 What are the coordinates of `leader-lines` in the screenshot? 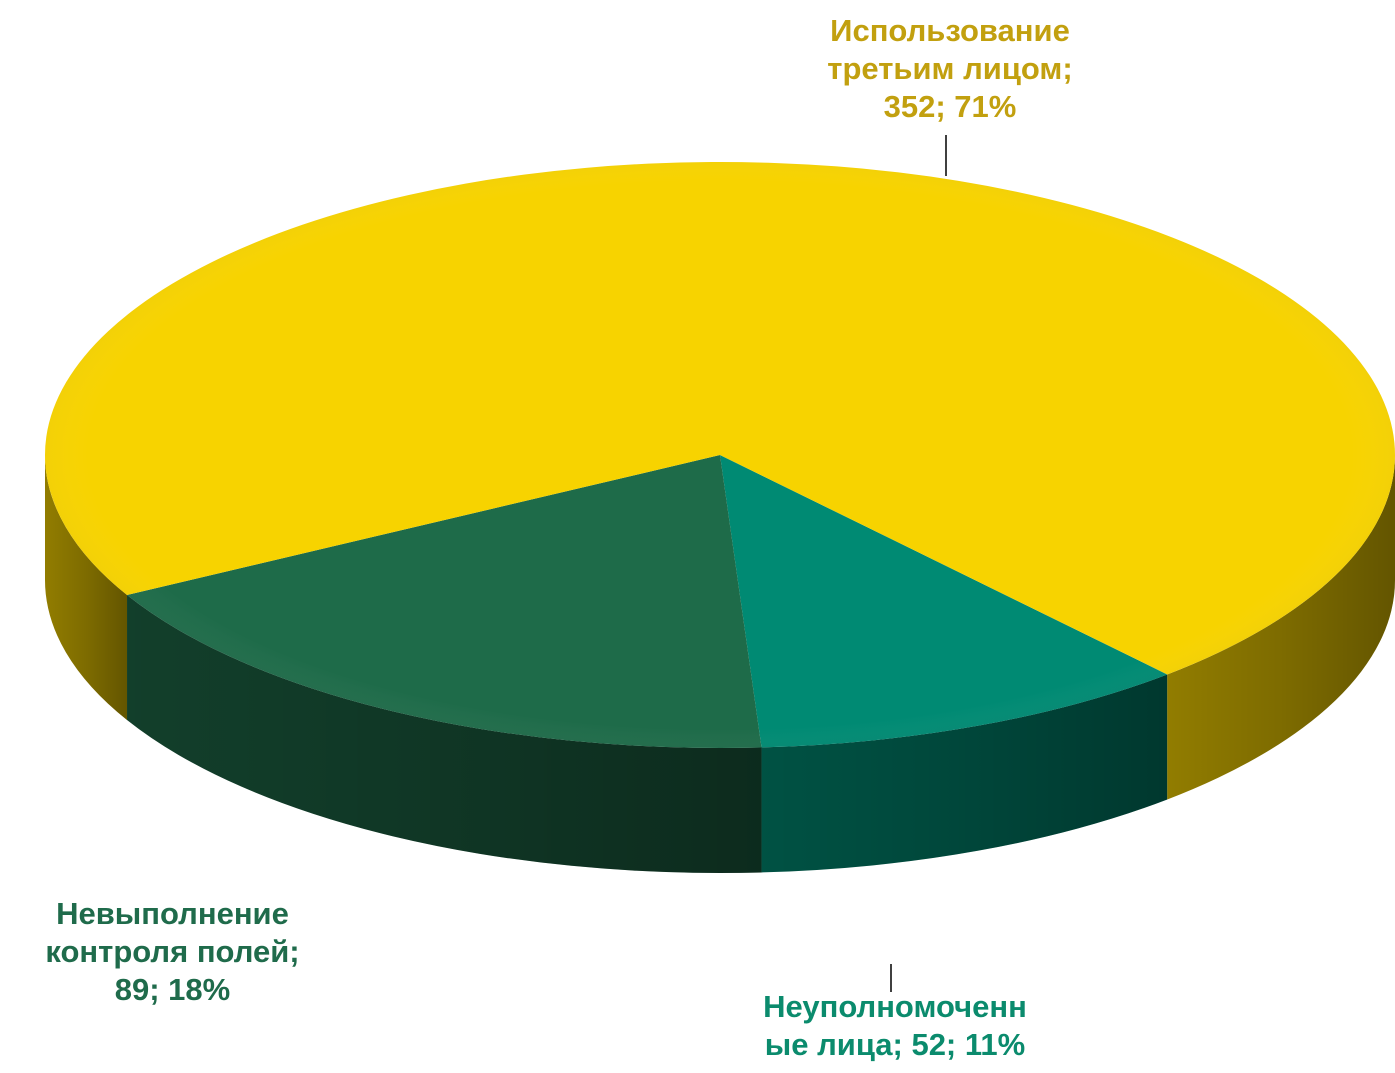 It's located at (918, 563).